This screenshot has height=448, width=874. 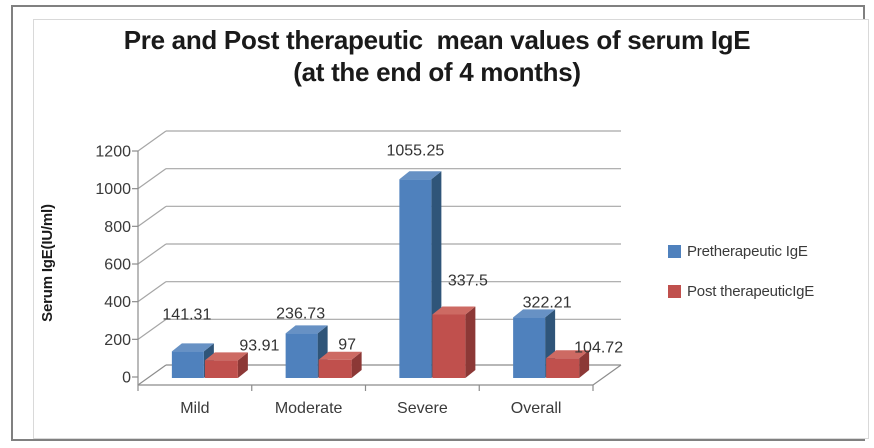 I want to click on bar-pretherapeutic-ige-severe-top, so click(x=420, y=175).